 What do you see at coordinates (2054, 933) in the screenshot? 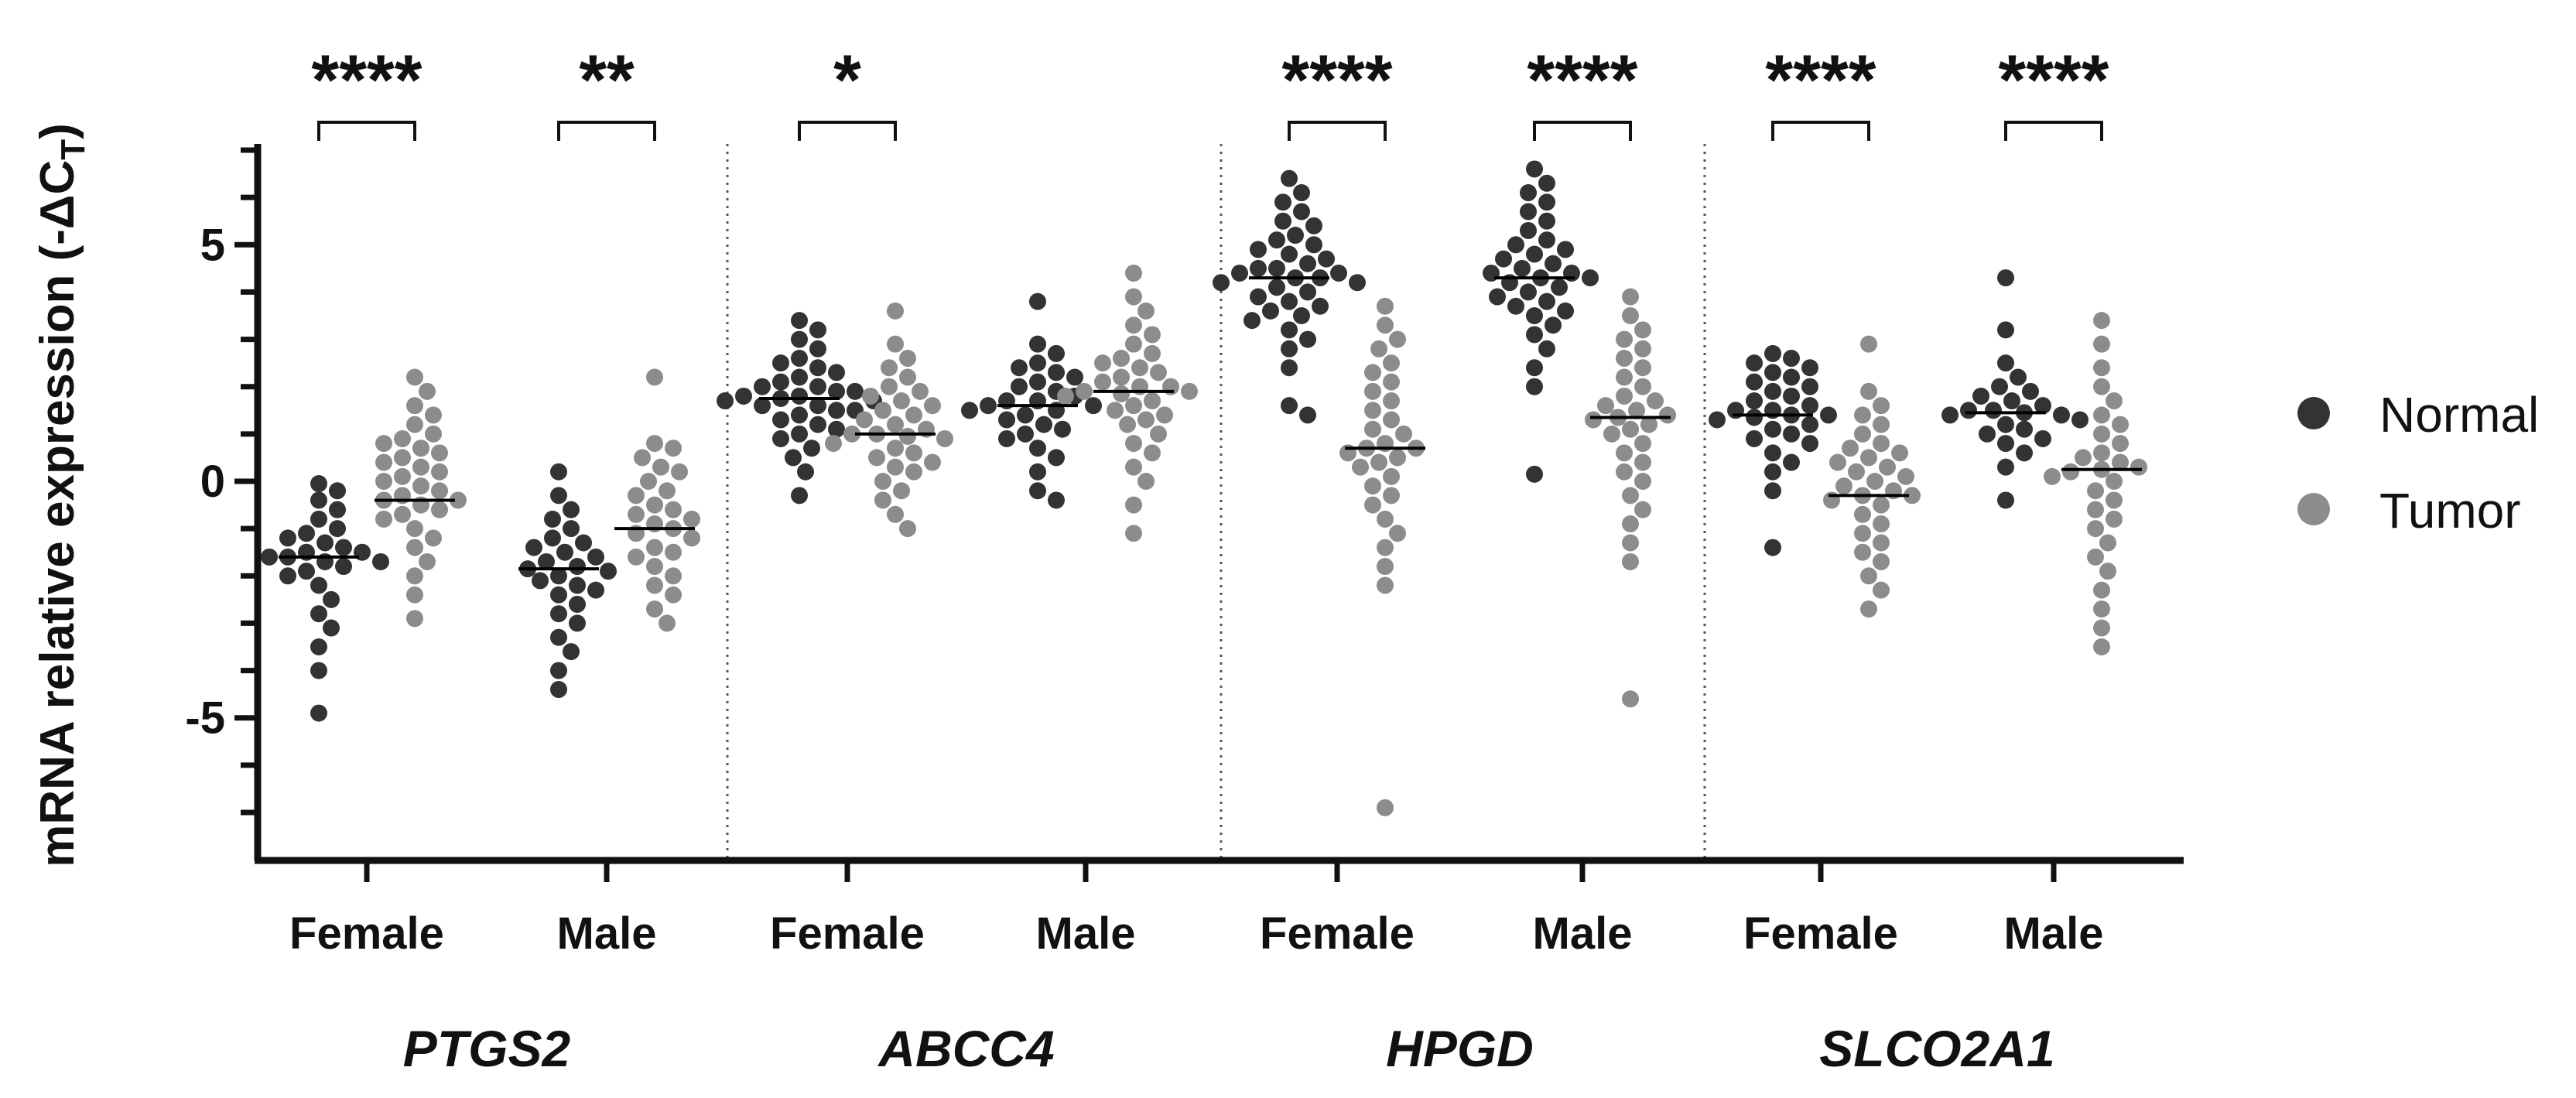
I see `x-group-label: Male` at bounding box center [2054, 933].